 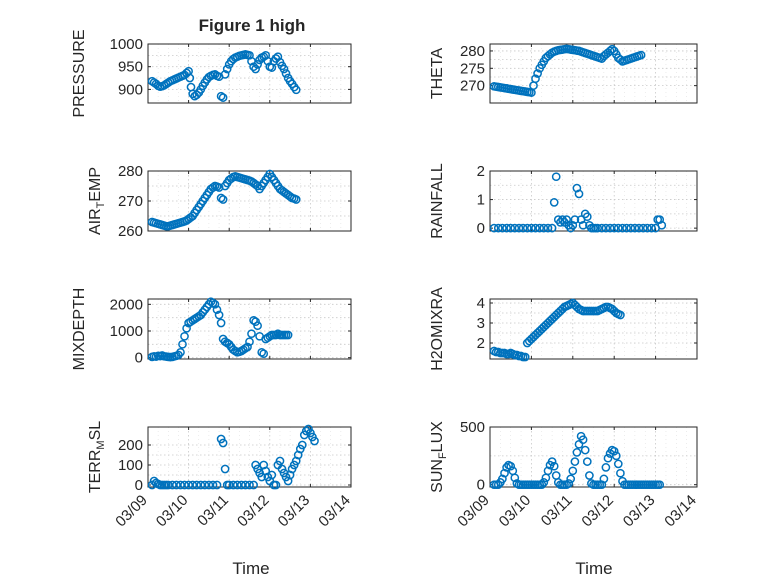 I want to click on y-tick-label: 2000, so click(x=126, y=304).